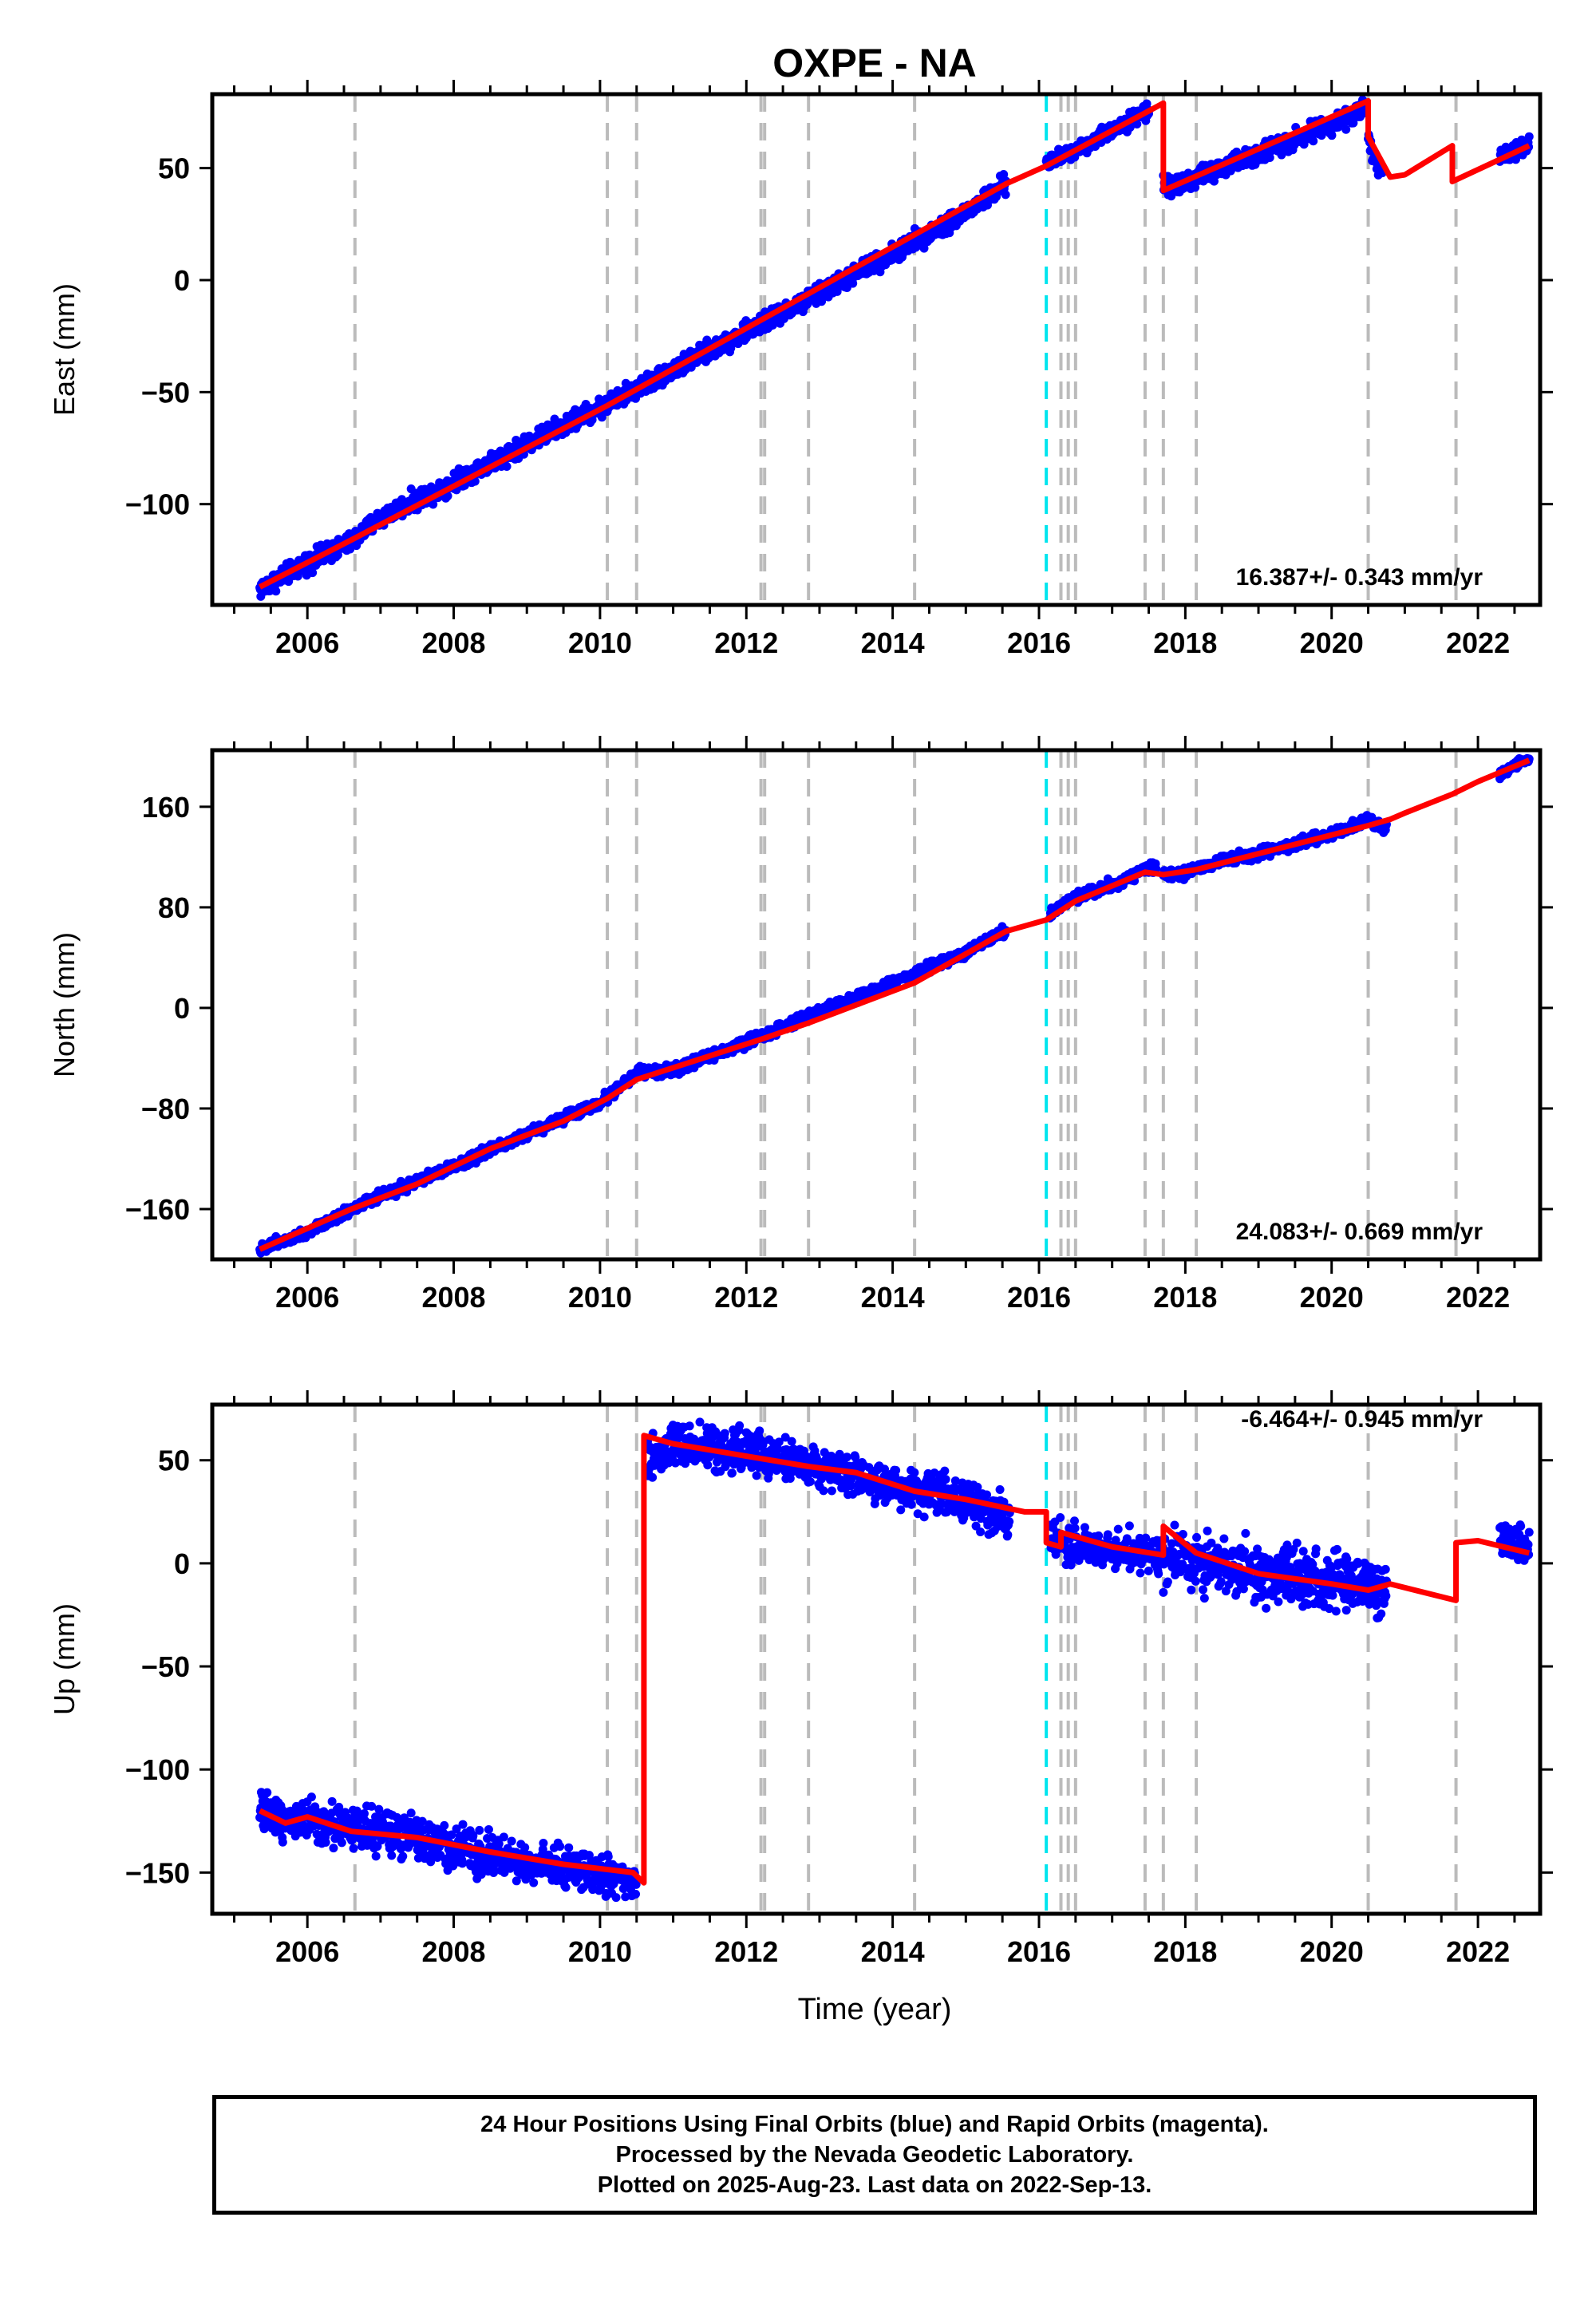  What do you see at coordinates (1359, 577) in the screenshot?
I see `velocity-rate-label: 16.387+/- 0.343 mm/yr` at bounding box center [1359, 577].